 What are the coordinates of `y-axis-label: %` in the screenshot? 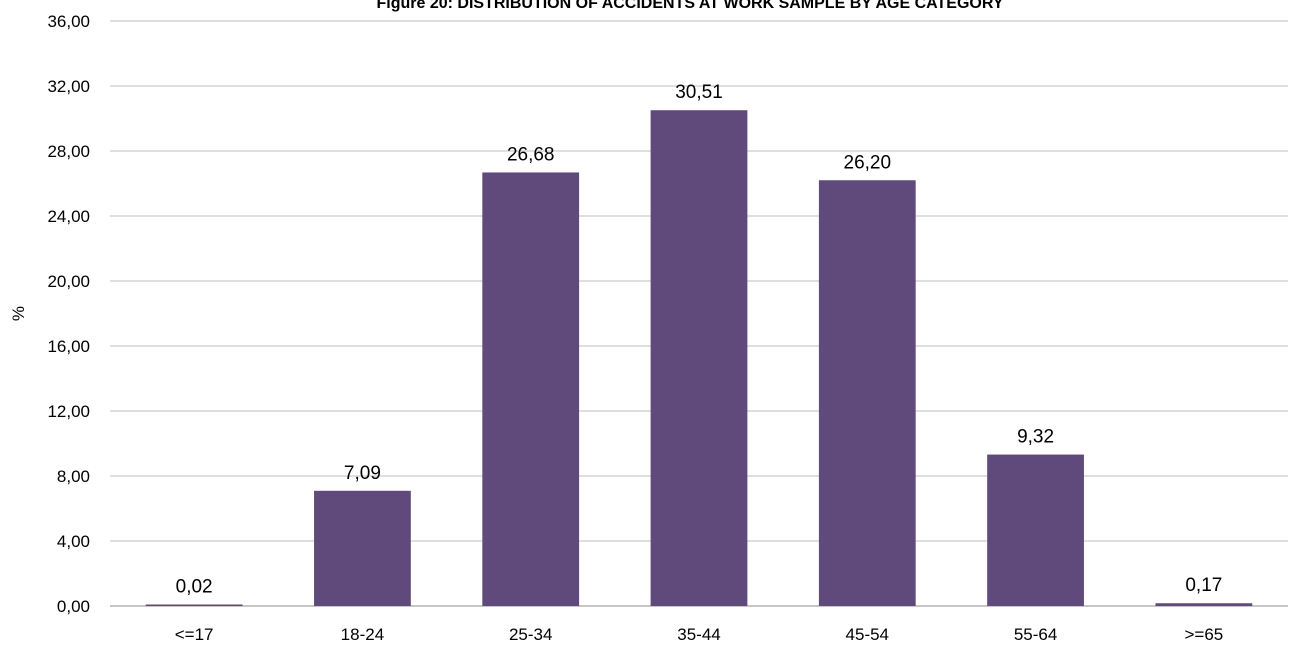 It's located at (18, 313).